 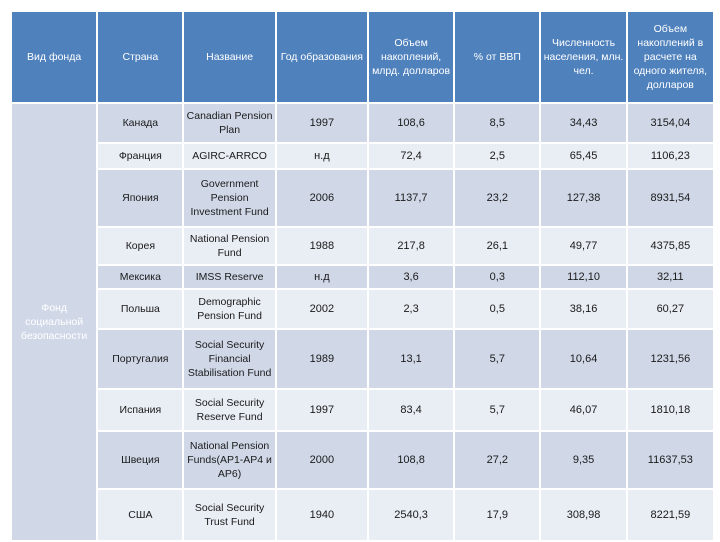 What do you see at coordinates (670, 359) in the screenshot?
I see `per-capita-cell: 1231,56` at bounding box center [670, 359].